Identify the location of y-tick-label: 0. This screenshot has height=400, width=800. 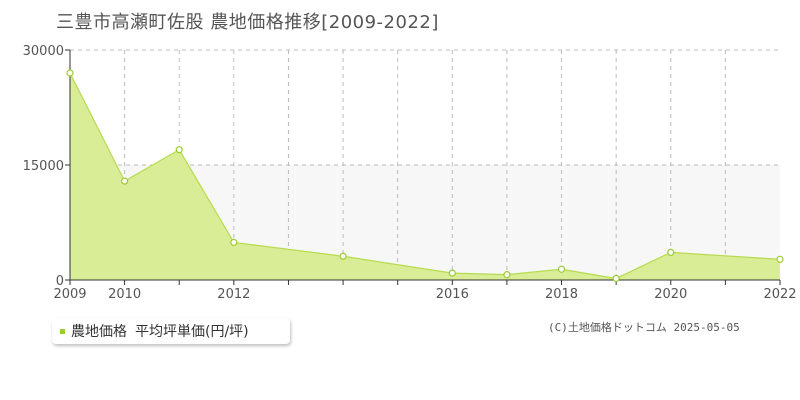
(60, 281).